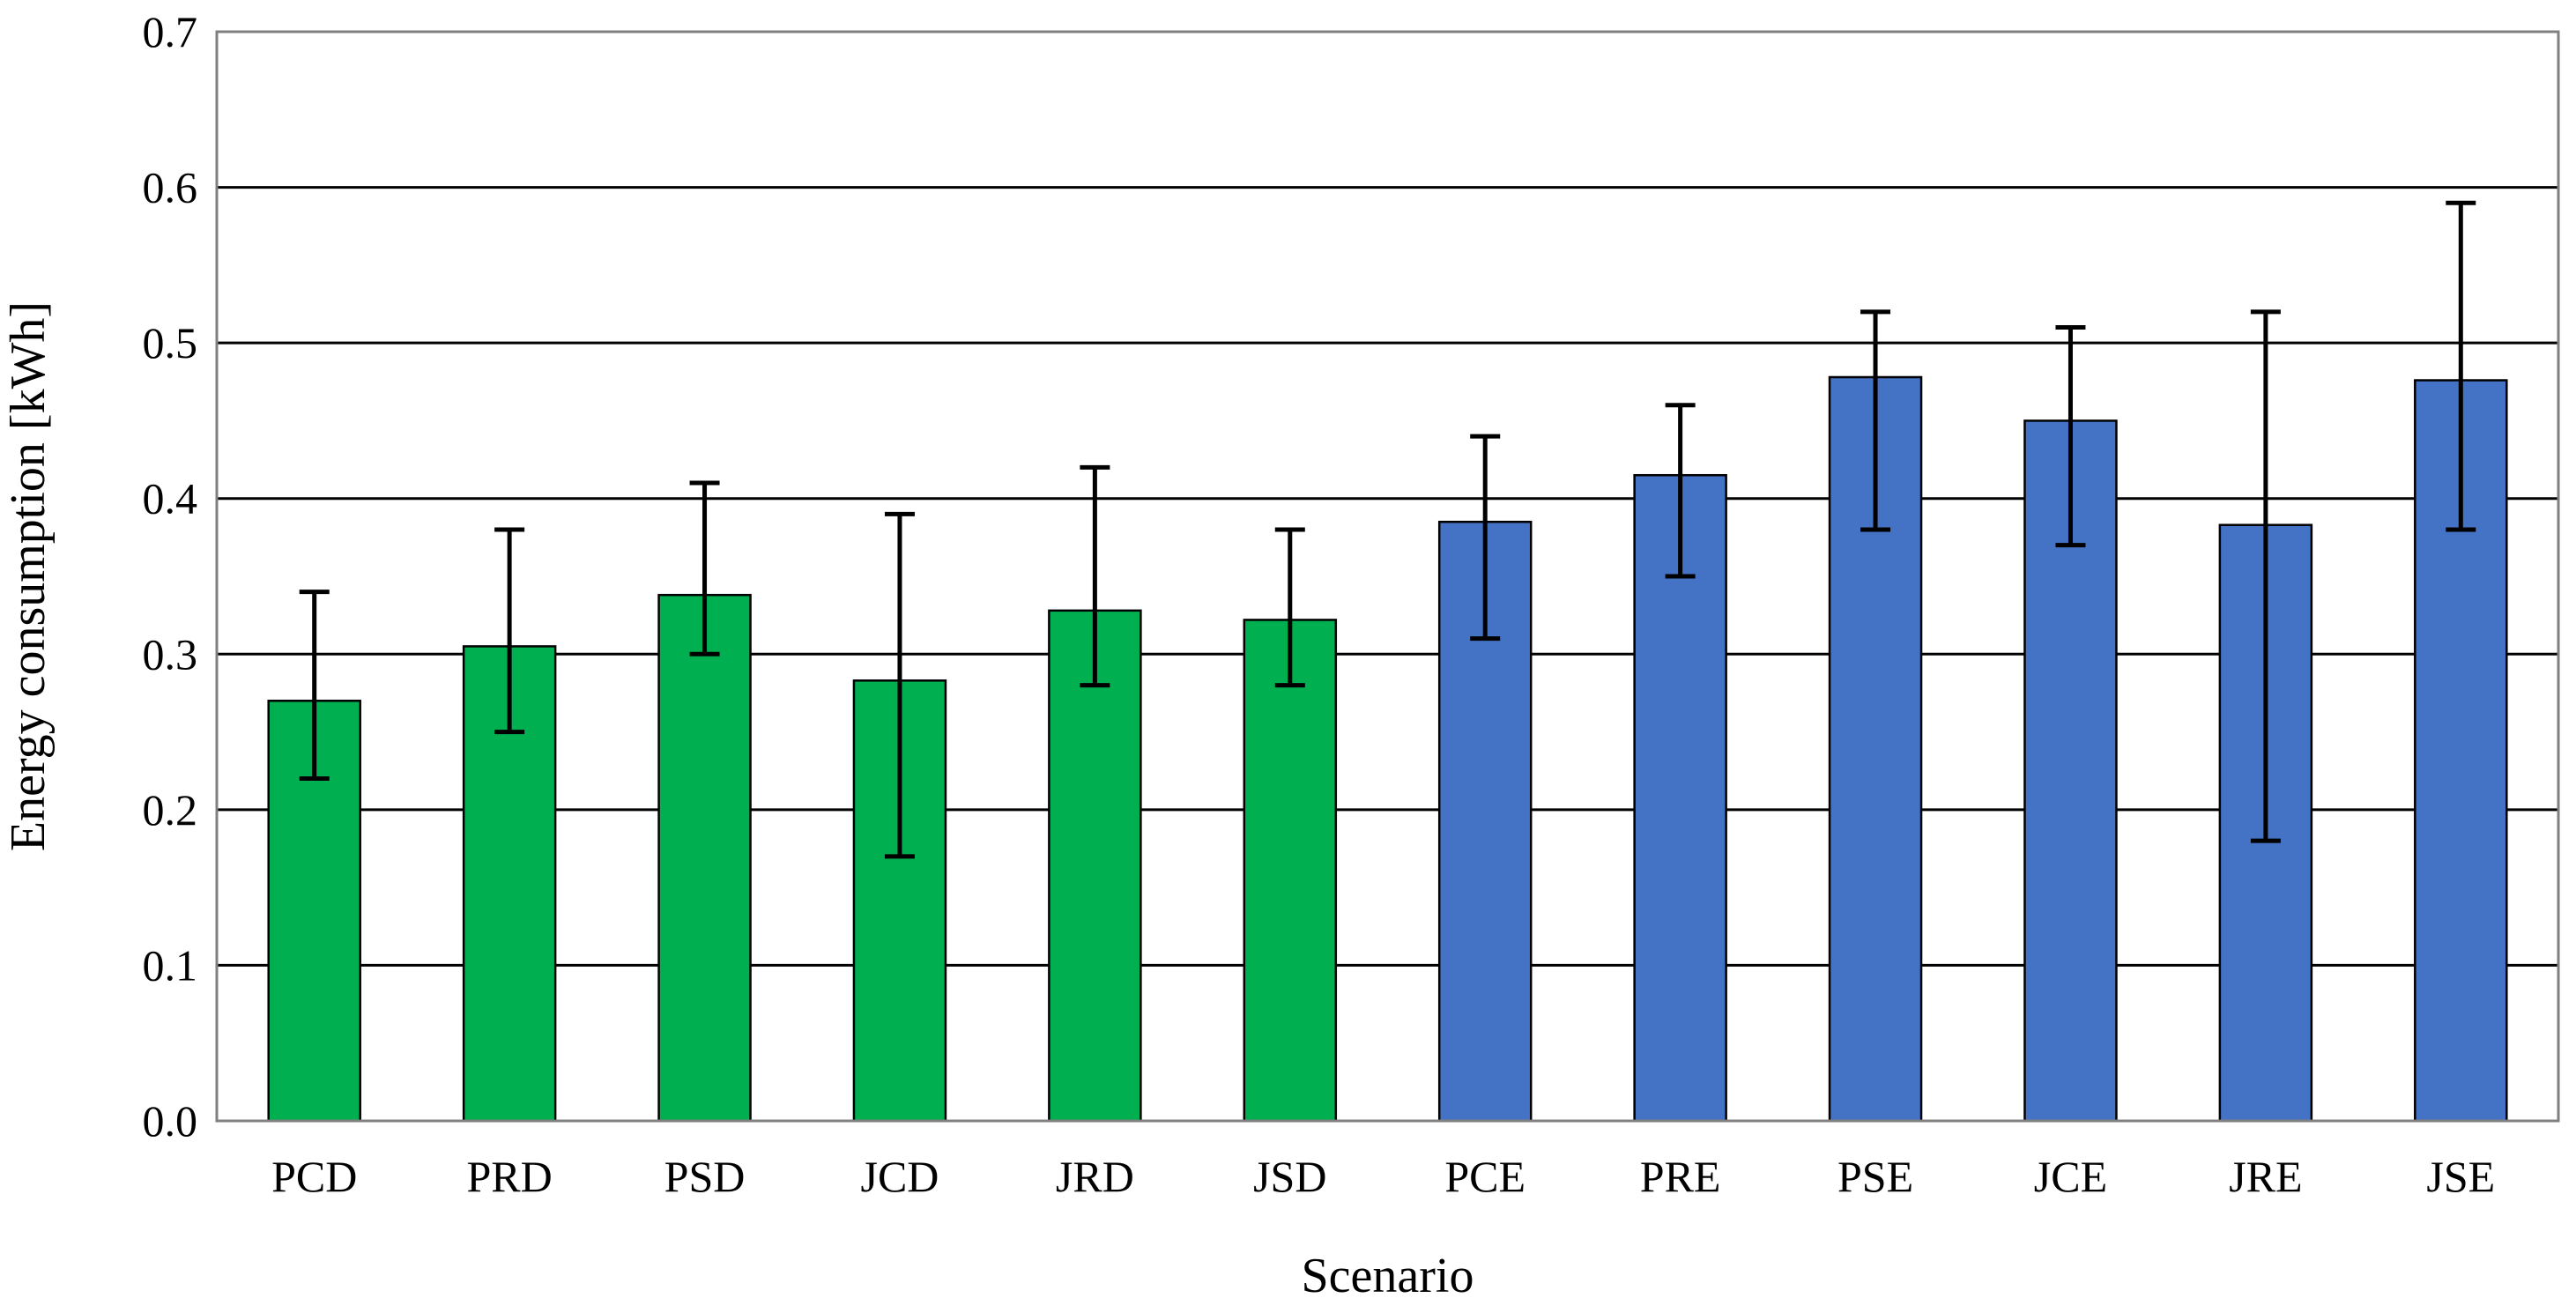  Describe the element at coordinates (170, 342) in the screenshot. I see `y-tick-label: 0.5` at that location.